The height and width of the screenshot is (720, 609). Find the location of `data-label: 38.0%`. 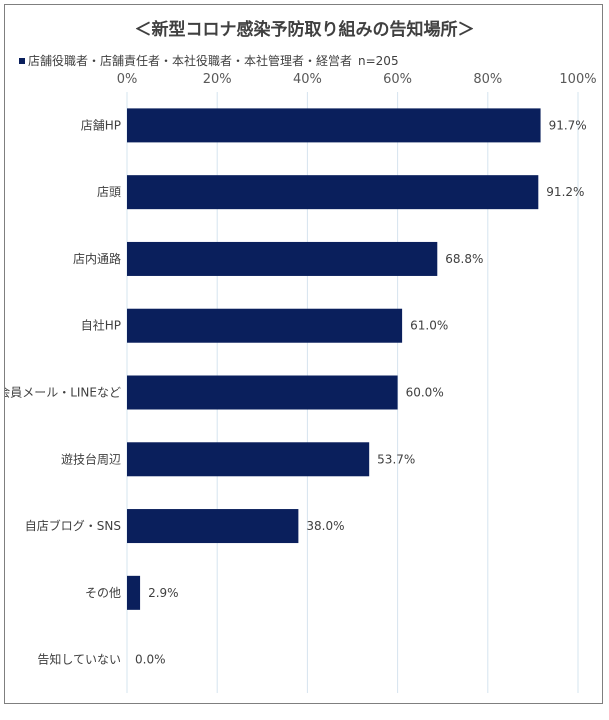

data-label: 38.0% is located at coordinates (325, 526).